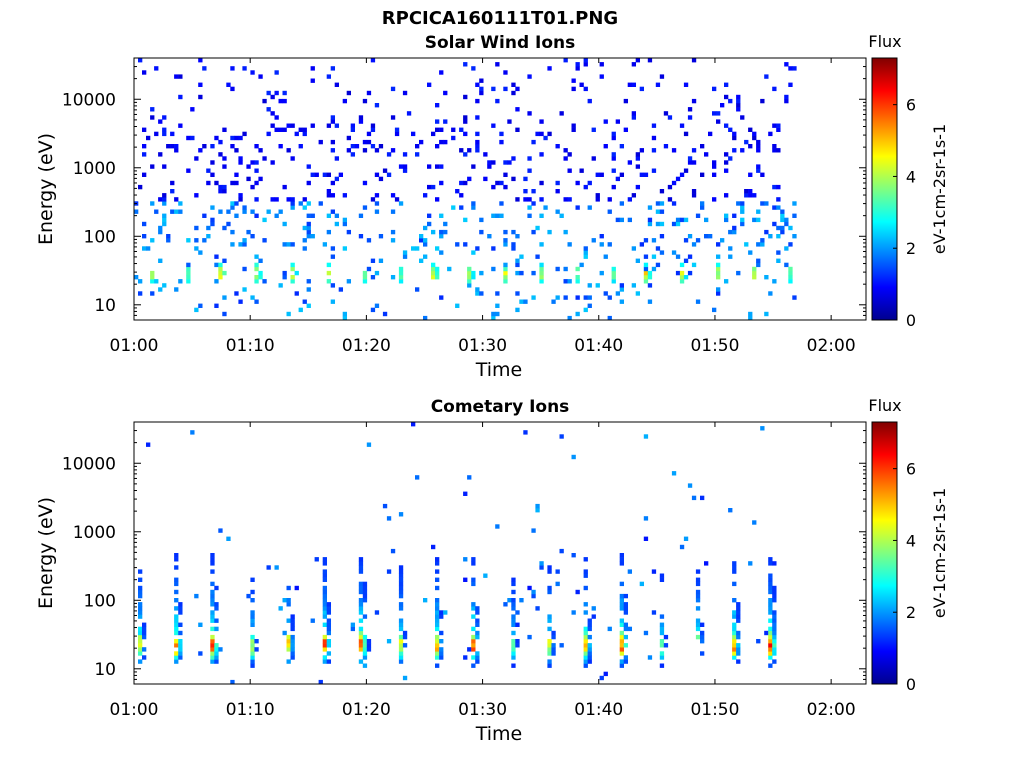 The image size is (1024, 768). Describe the element at coordinates (250, 710) in the screenshot. I see `x-tick-label: 01:10` at that location.